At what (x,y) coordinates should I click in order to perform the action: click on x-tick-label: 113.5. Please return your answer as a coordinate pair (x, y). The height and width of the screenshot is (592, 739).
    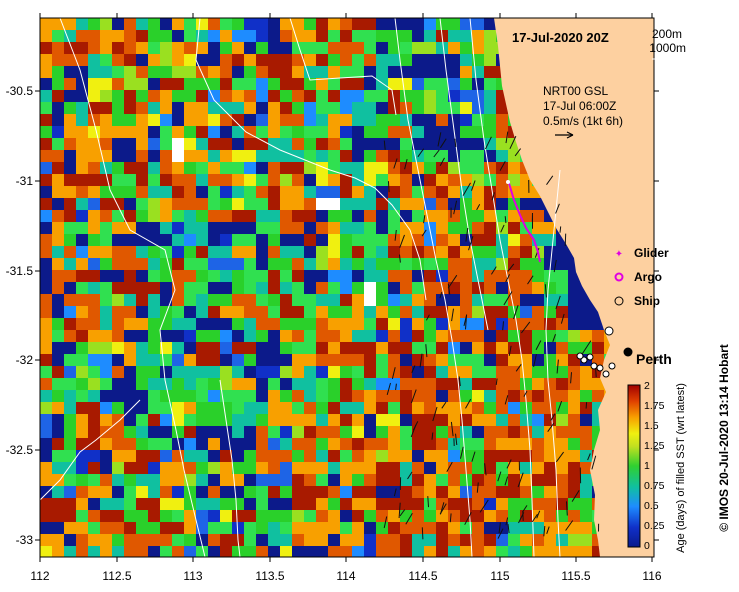
    Looking at the image, I should click on (269, 576).